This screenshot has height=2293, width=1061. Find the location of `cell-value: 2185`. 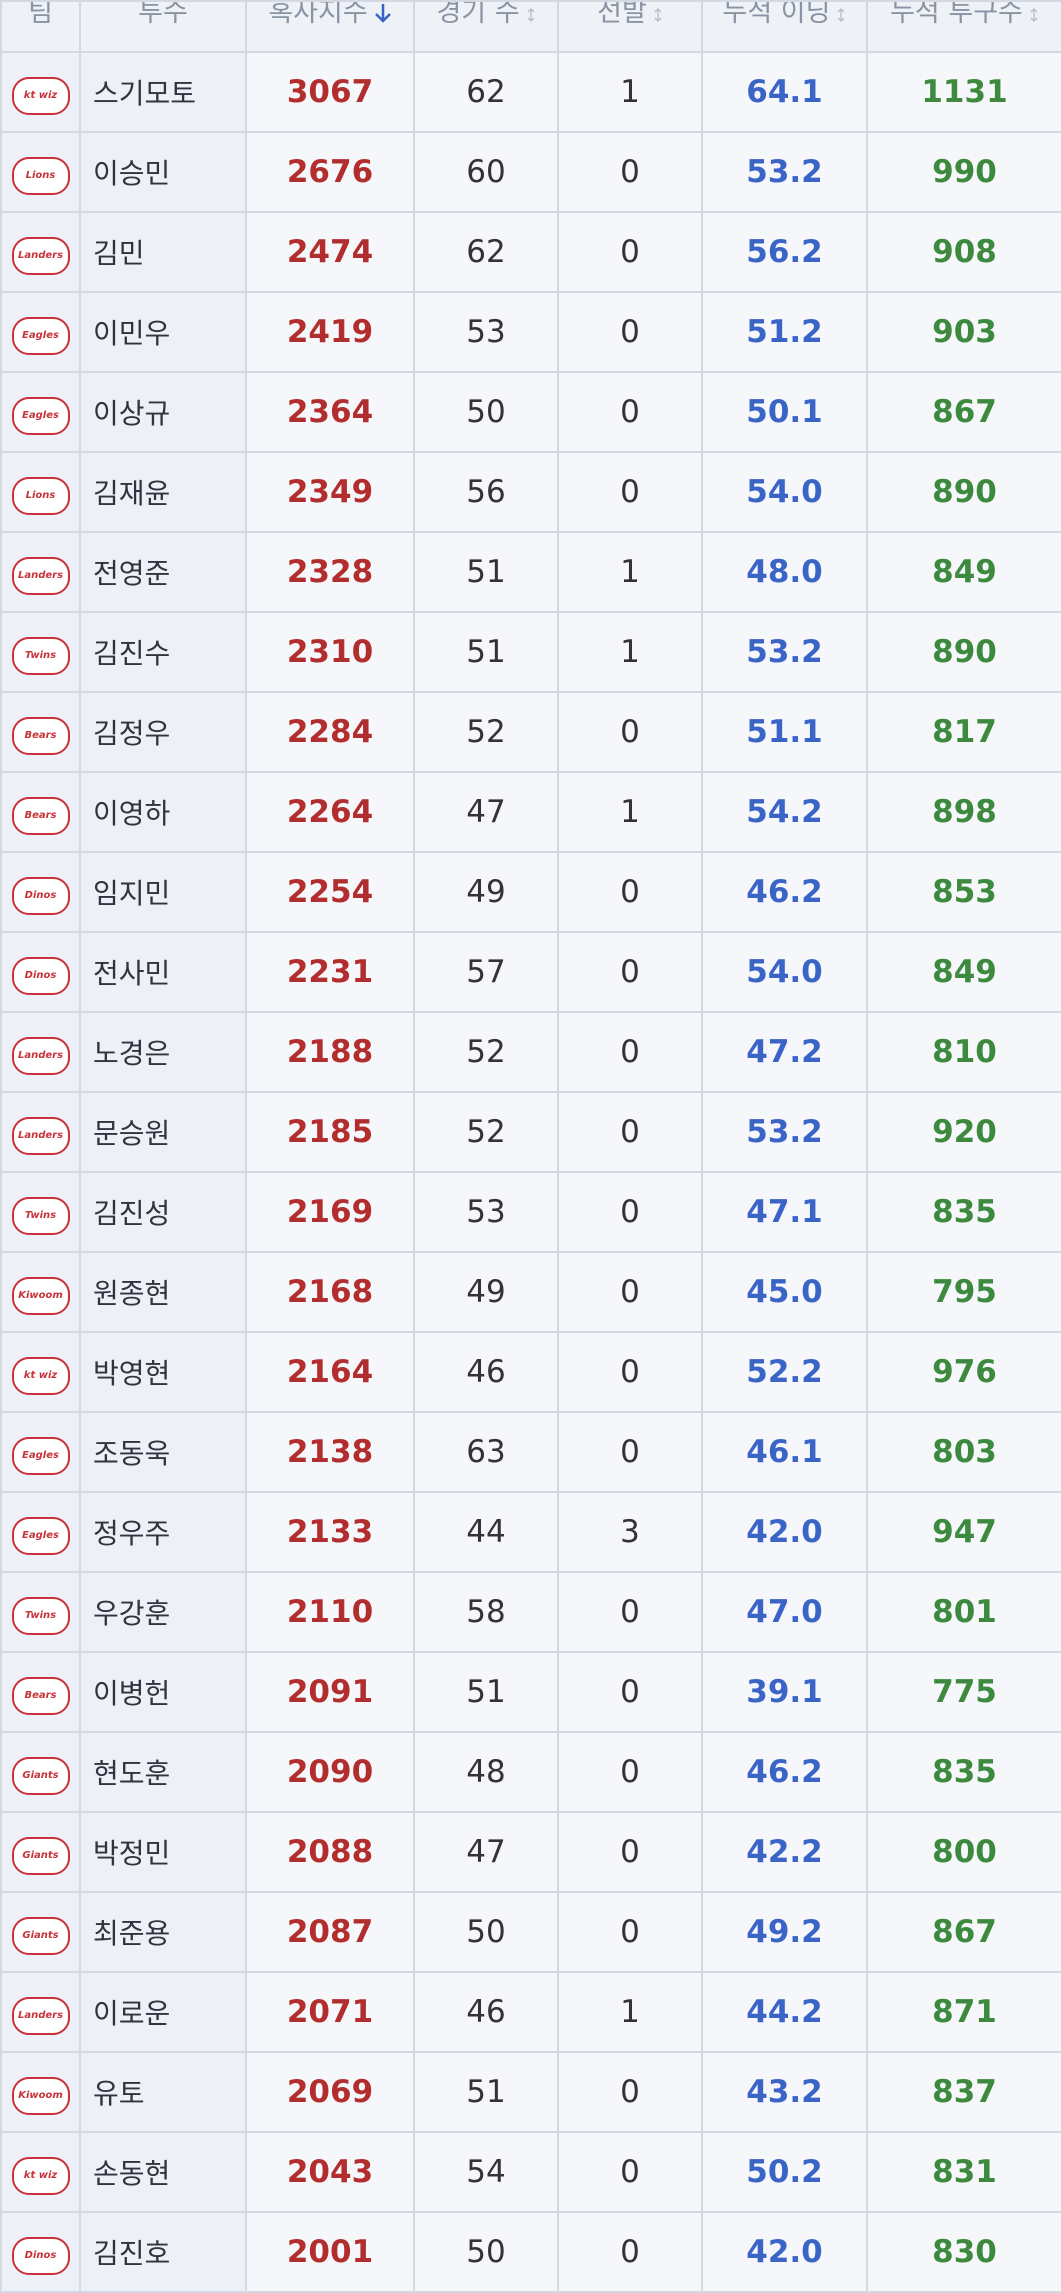

cell-value: 2185 is located at coordinates (330, 1132).